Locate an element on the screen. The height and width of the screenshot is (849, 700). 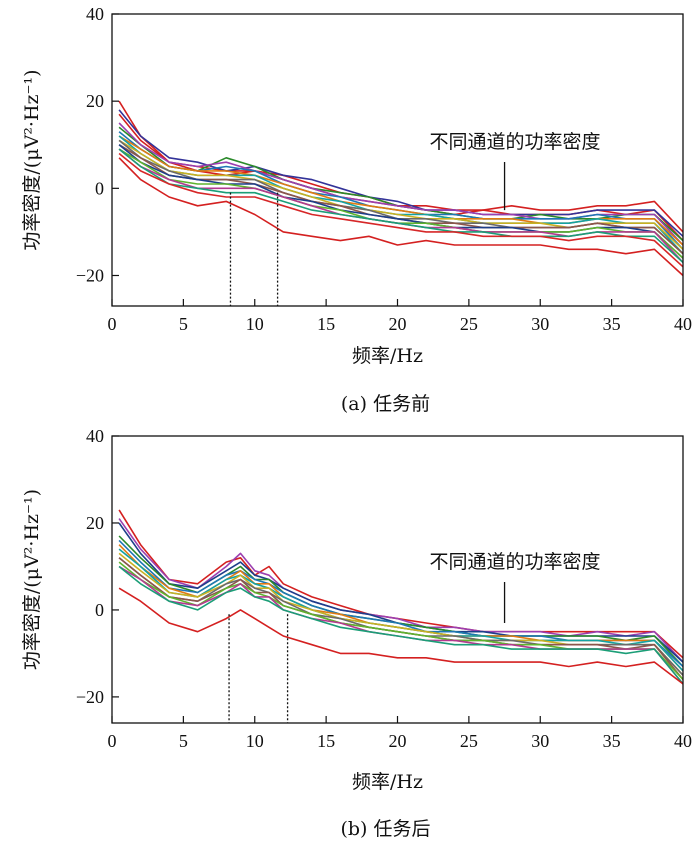
panel-caption: (a) 任务前 is located at coordinates (385, 404).